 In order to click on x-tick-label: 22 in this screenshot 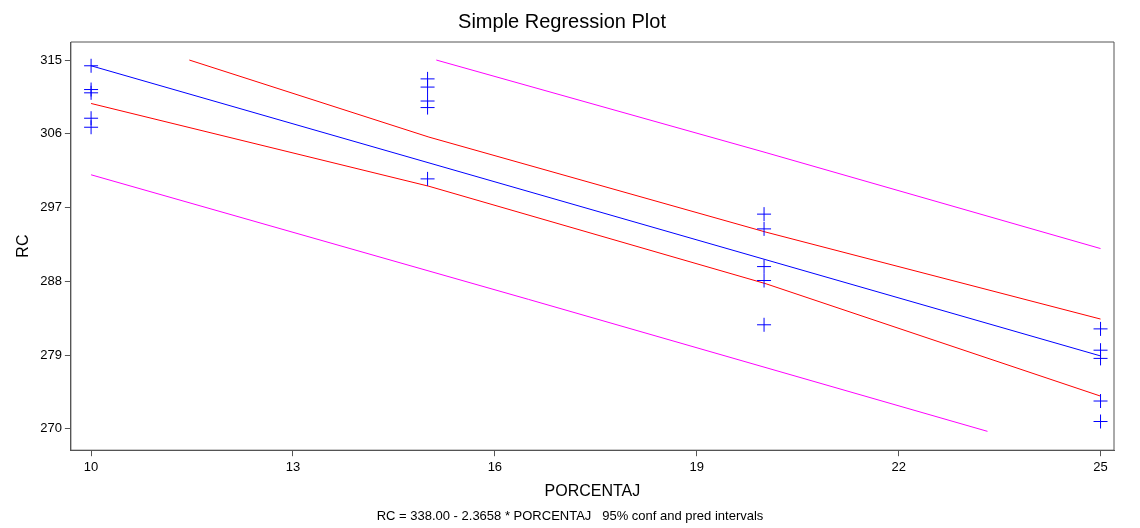, I will do `click(898, 466)`.